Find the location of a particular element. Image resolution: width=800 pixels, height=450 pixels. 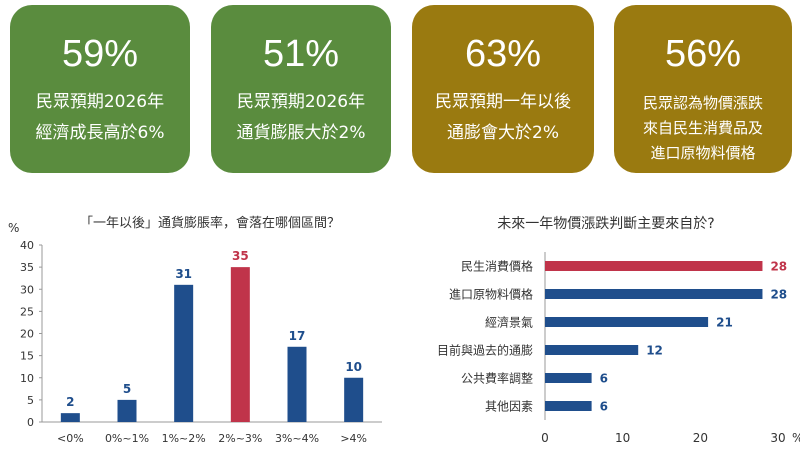

kpi-card-growth: 59% 民眾預期2026年 經濟成長高於6% is located at coordinates (100, 89).